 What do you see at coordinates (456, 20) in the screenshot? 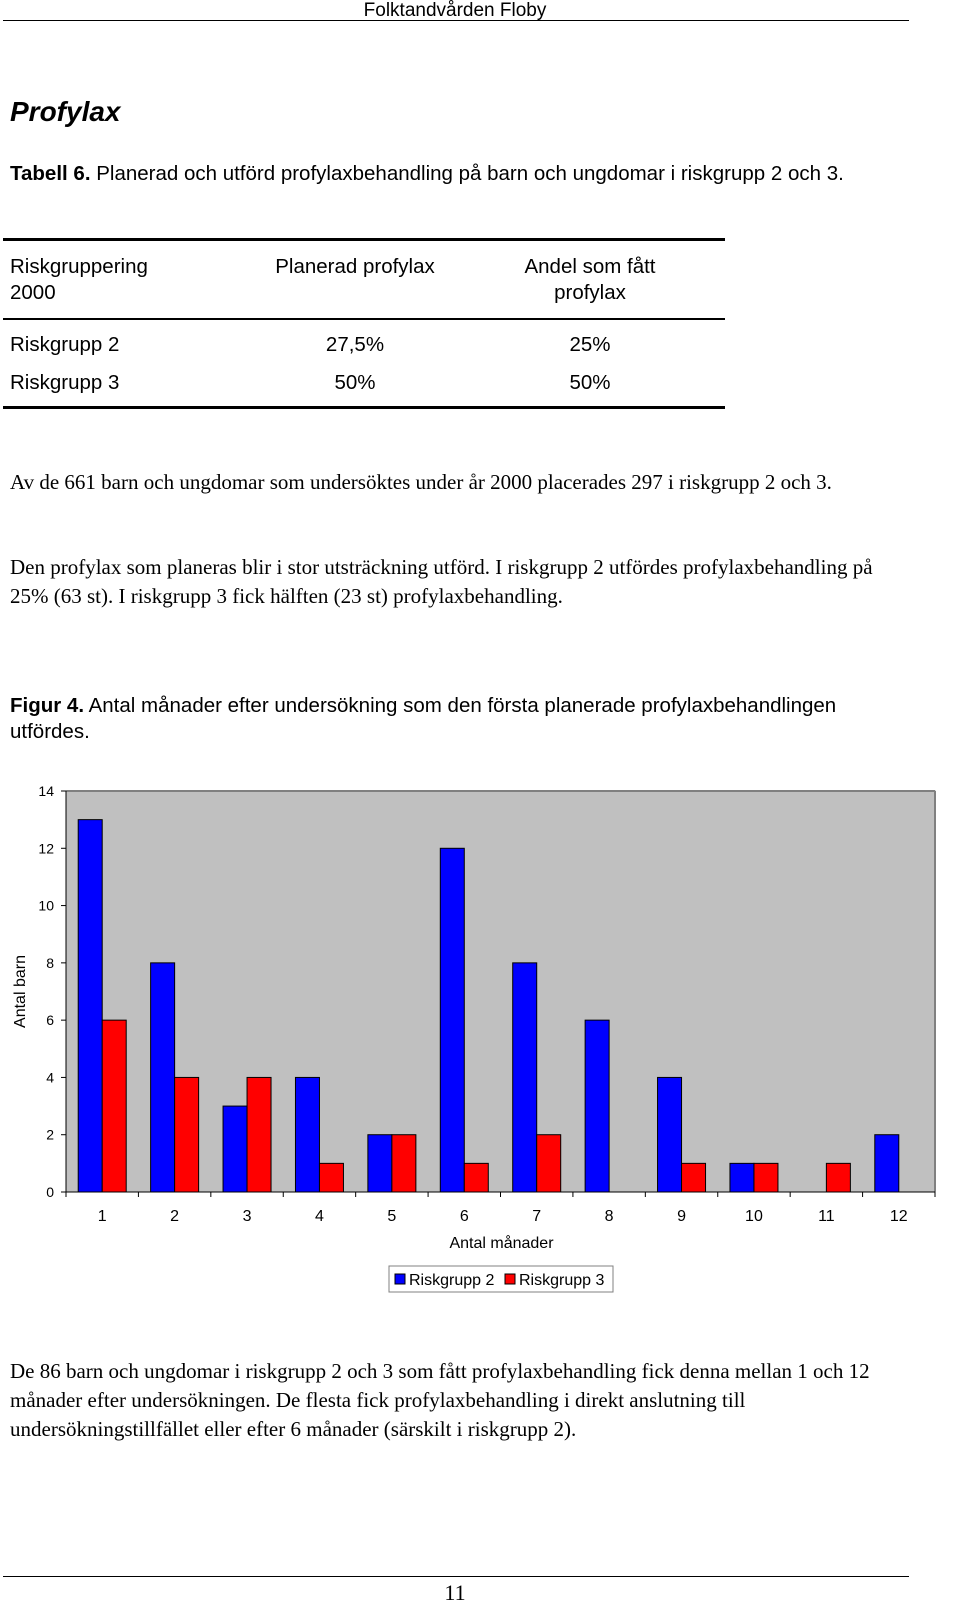
I see `header-divider` at bounding box center [456, 20].